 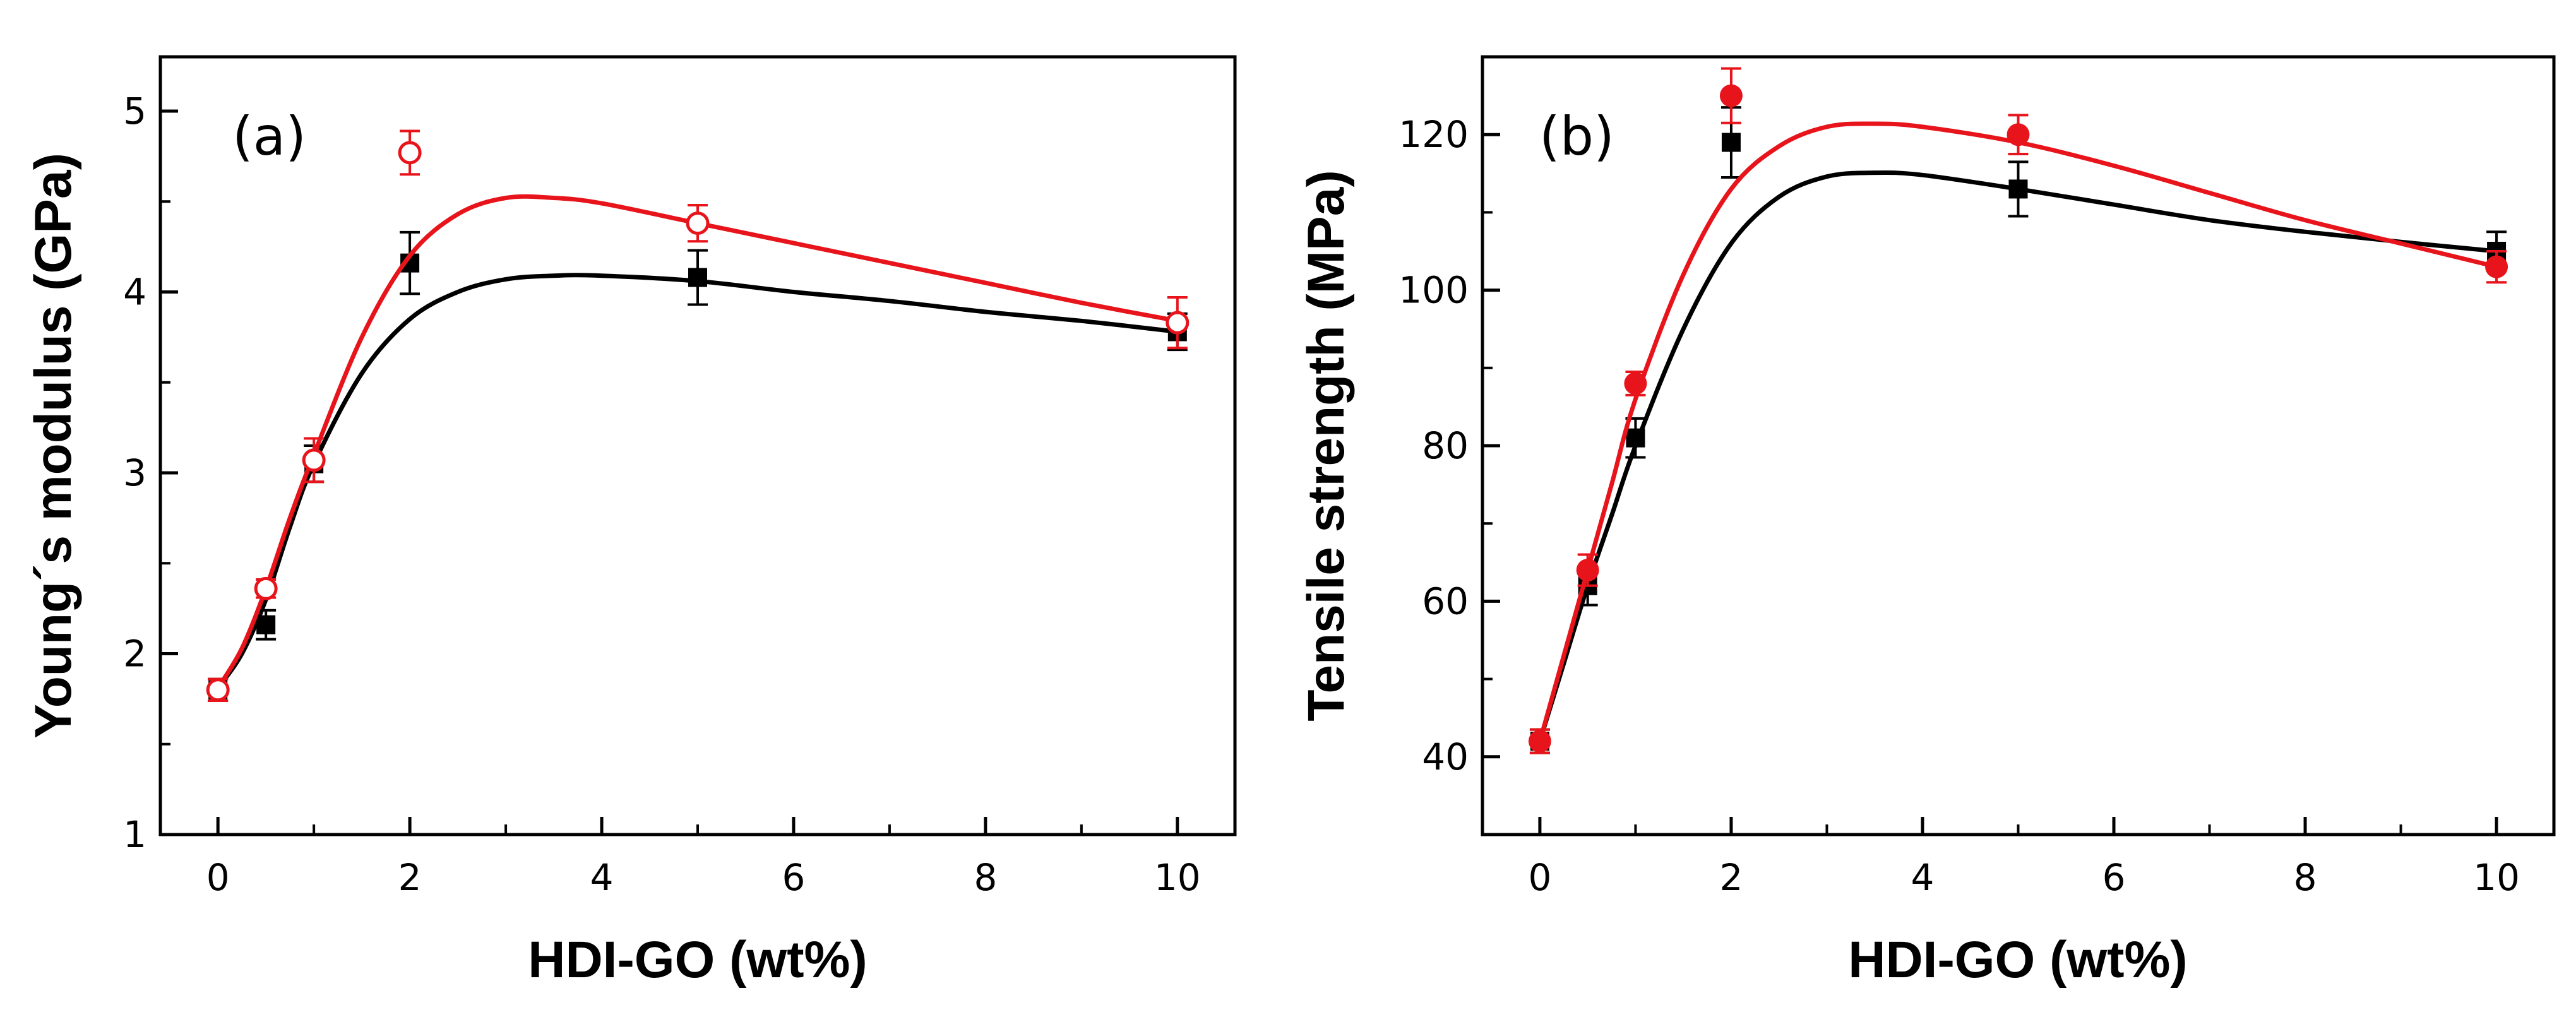 I want to click on y-tick-label: 3, so click(x=134, y=472).